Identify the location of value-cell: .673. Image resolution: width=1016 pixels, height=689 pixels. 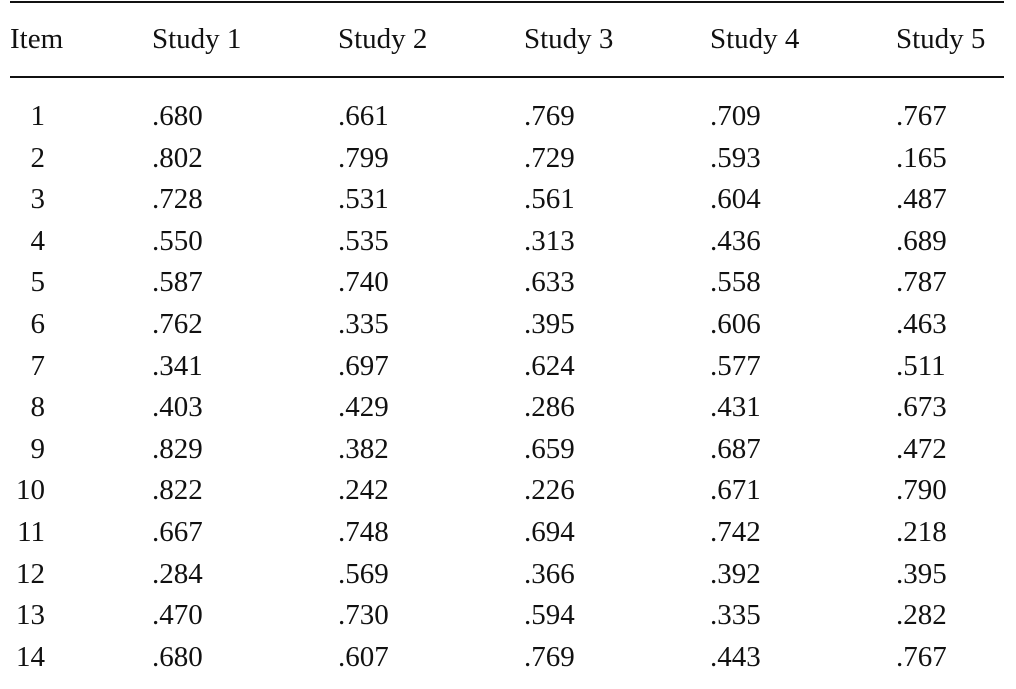
(921, 407).